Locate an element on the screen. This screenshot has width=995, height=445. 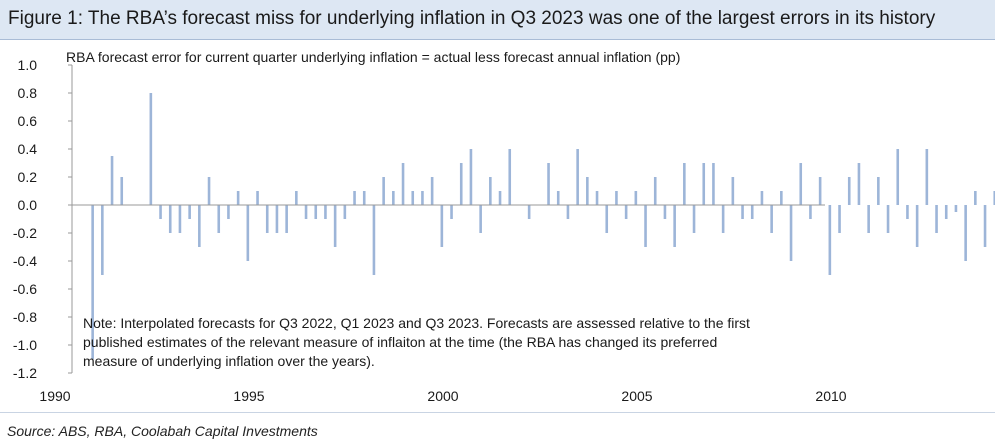
x-tick-label: 1995 is located at coordinates (248, 396).